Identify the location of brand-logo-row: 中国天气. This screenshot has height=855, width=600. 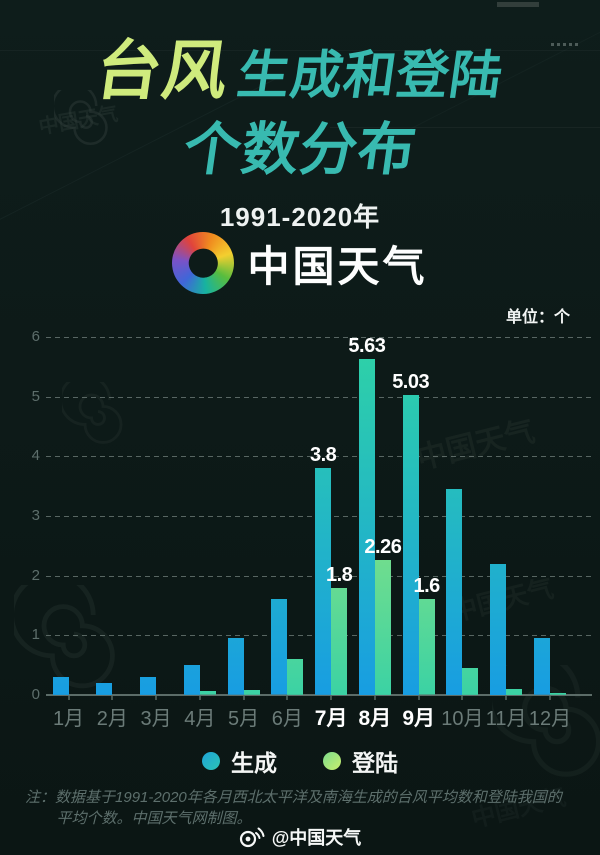
(300, 263).